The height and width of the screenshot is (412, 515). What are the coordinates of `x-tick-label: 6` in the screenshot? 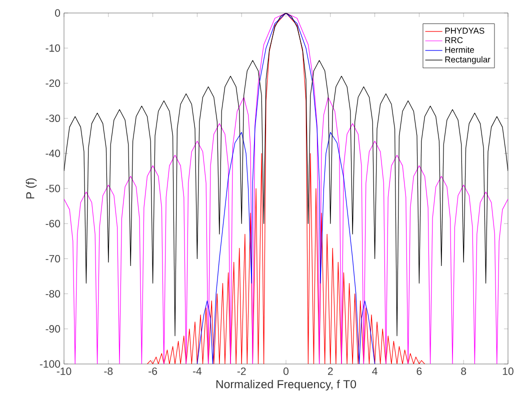 It's located at (419, 371).